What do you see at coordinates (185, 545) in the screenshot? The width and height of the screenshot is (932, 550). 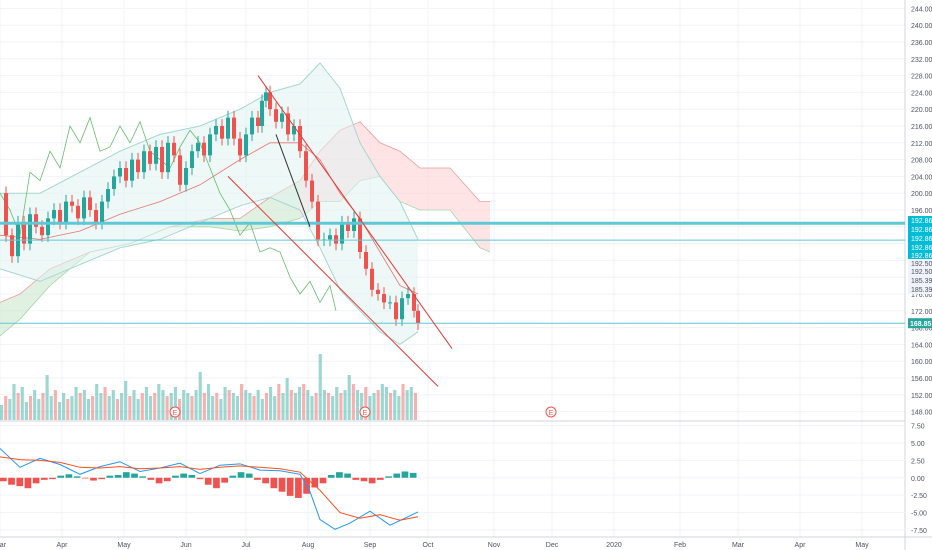 I see `time-tick-label: Jun` at bounding box center [185, 545].